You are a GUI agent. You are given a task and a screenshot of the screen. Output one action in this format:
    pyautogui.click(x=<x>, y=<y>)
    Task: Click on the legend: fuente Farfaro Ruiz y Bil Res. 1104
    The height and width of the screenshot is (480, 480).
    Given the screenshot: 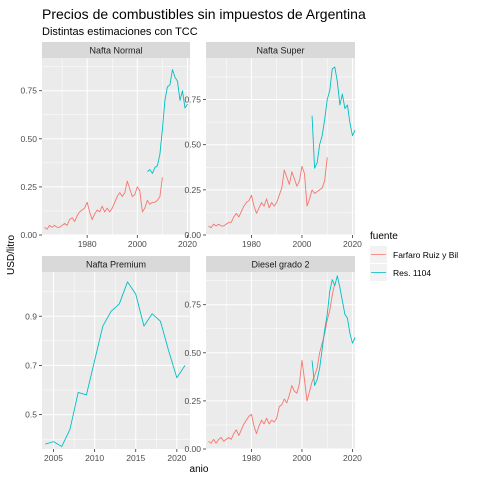 What is the action you would take?
    pyautogui.click(x=414, y=256)
    